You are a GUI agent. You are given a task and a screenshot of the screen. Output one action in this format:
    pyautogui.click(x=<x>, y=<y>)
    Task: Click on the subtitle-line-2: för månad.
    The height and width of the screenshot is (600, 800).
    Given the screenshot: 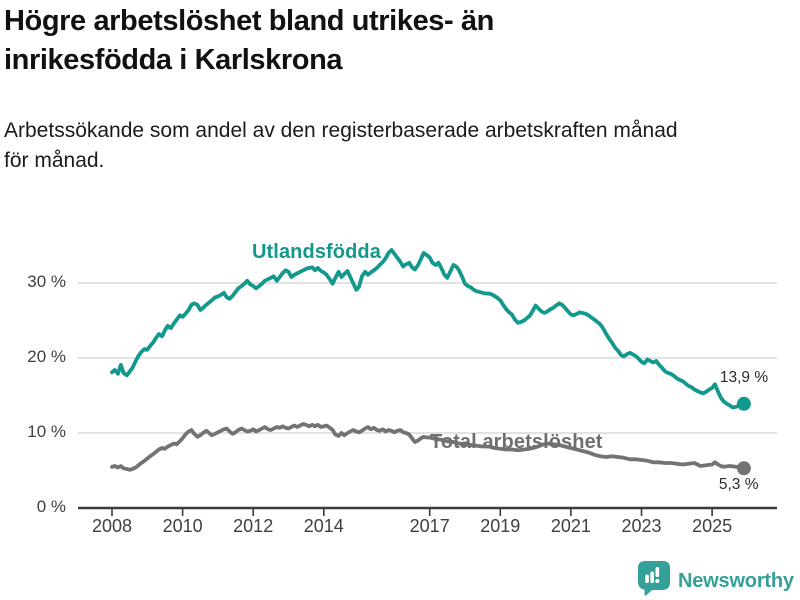 What is the action you would take?
    pyautogui.click(x=54, y=160)
    